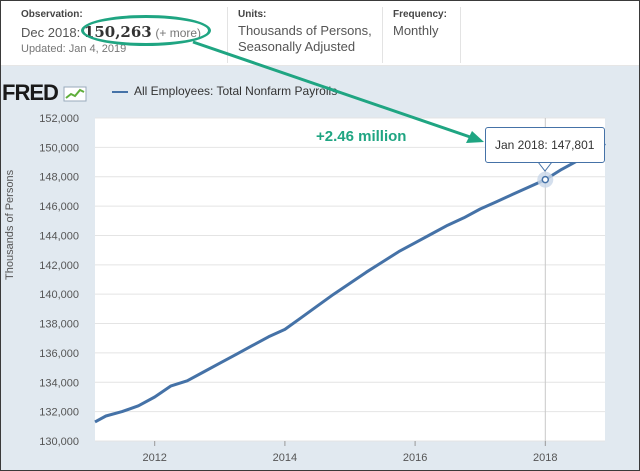  Describe the element at coordinates (545, 166) in the screenshot. I see `tooltip-pointer` at that location.